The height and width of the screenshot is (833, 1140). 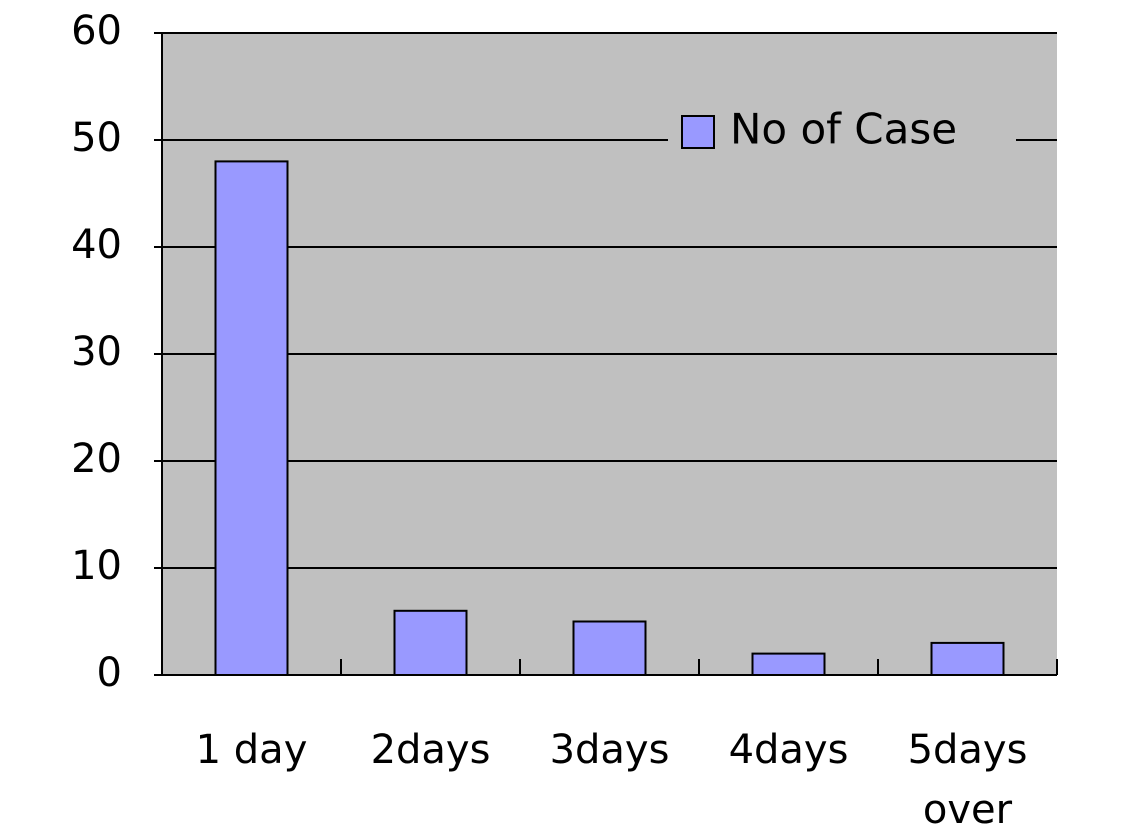 I want to click on y-tick-label: 10, so click(x=96, y=566).